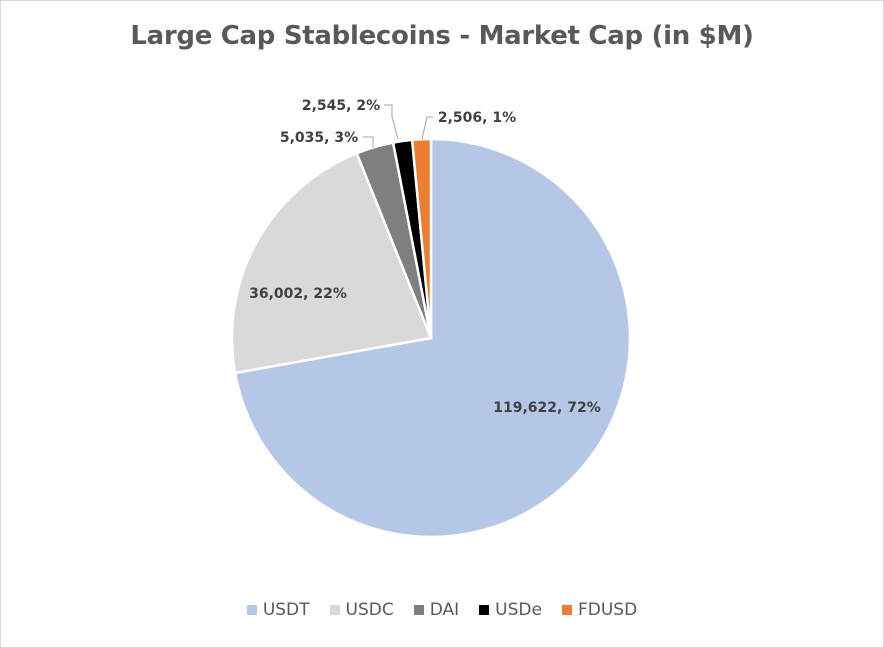 This screenshot has height=648, width=884. I want to click on leader-line-dai, so click(368, 142).